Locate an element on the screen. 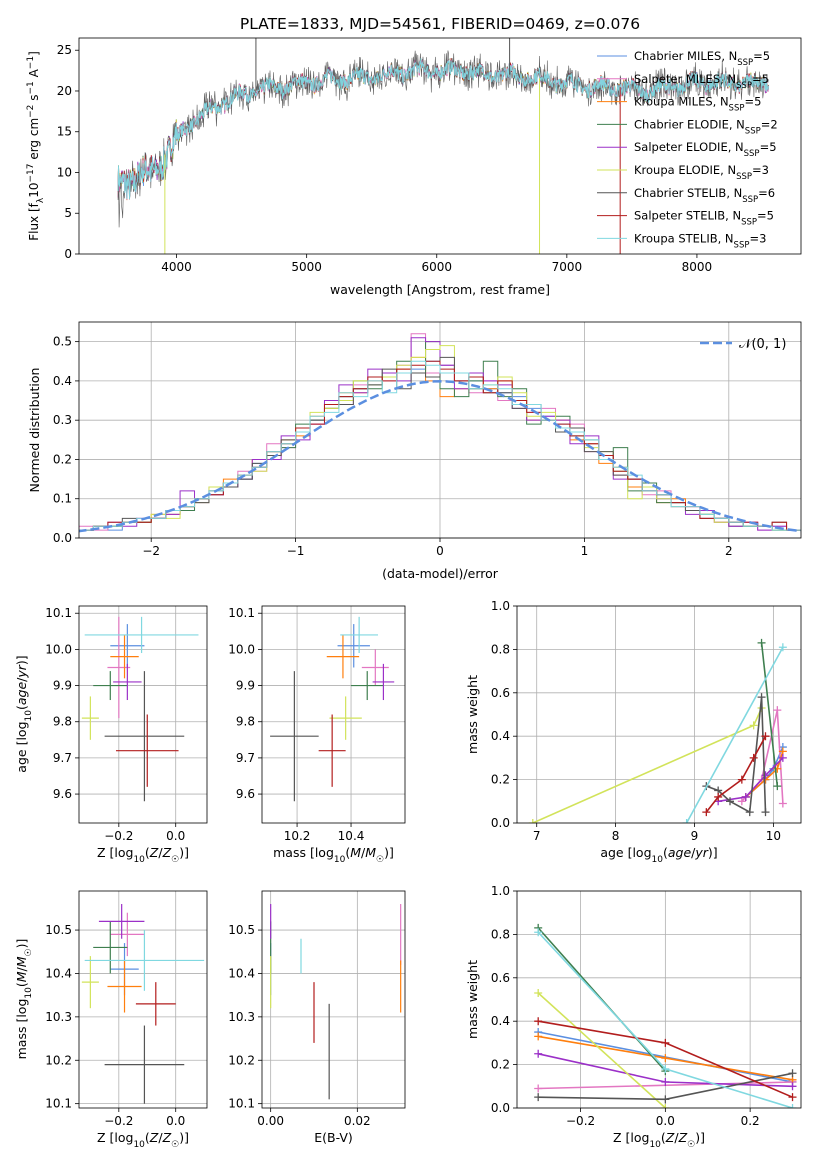 The height and width of the screenshot is (1170, 819). legend-entry: 𝒩(0, 1) is located at coordinates (762, 344).